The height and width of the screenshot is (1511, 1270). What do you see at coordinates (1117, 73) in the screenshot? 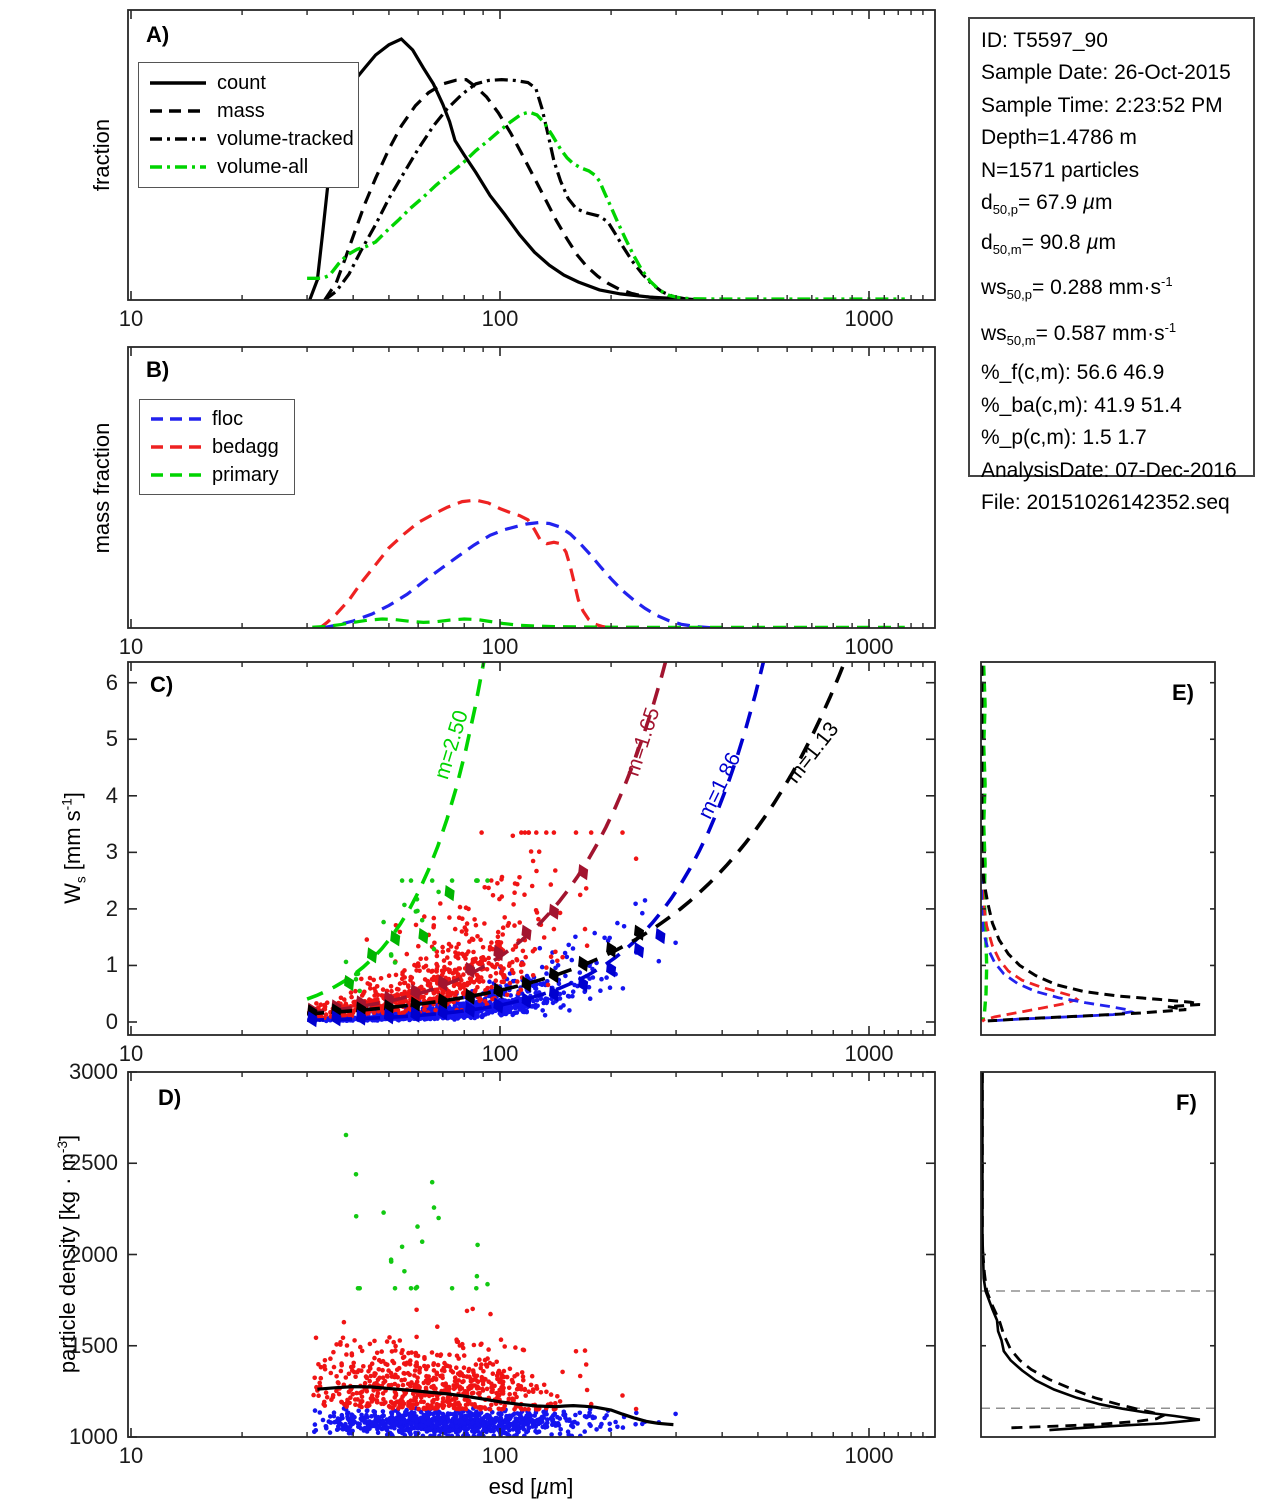
I see `info-line: Sample Date: 26-Oct-2015` at bounding box center [1117, 73].